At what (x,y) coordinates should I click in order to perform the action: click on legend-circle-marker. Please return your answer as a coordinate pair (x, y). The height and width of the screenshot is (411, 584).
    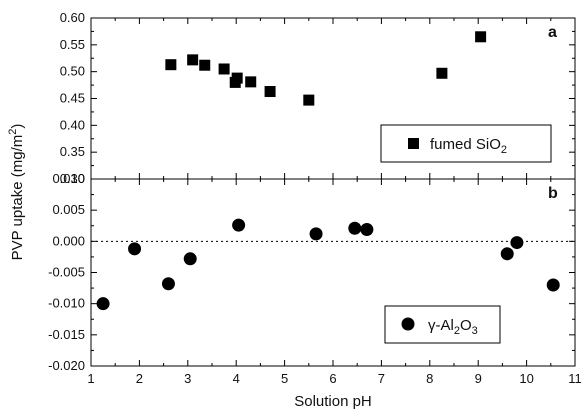
    Looking at the image, I should click on (408, 324).